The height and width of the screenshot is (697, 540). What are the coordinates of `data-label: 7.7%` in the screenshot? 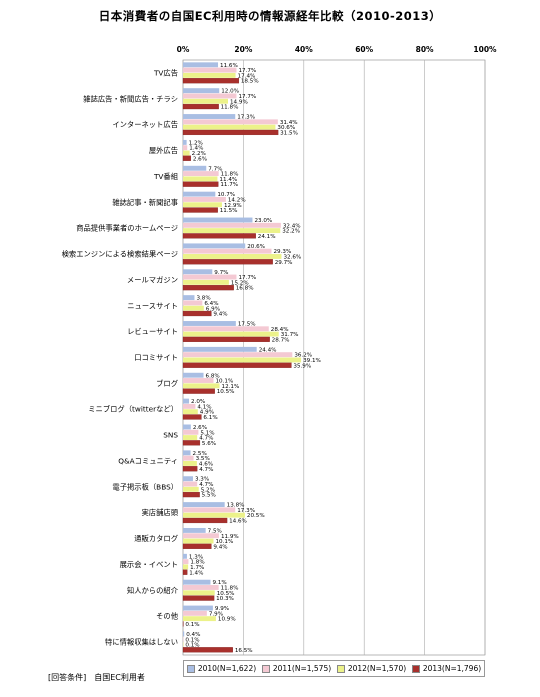 It's located at (215, 169).